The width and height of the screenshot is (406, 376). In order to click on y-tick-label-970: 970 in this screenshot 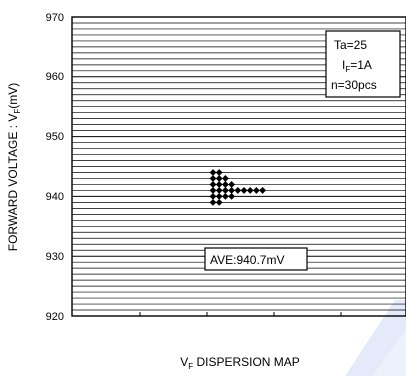, I will do `click(55, 18)`.